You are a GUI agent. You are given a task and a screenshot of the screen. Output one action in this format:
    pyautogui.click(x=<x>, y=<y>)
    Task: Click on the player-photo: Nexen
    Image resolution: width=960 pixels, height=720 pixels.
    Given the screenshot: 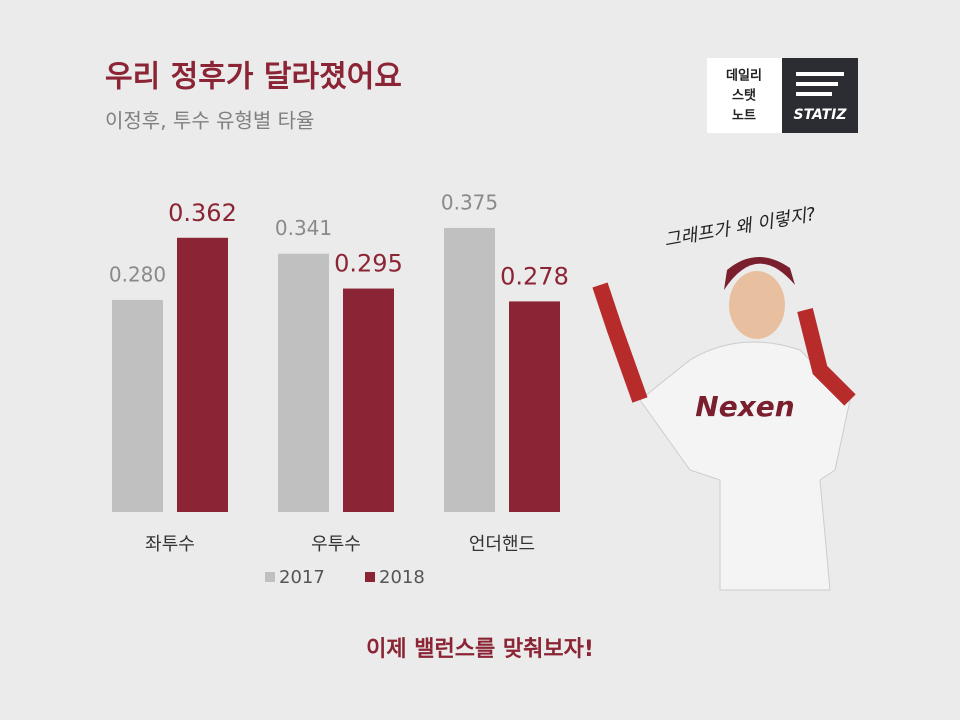 What is the action you would take?
    pyautogui.click(x=724, y=423)
    